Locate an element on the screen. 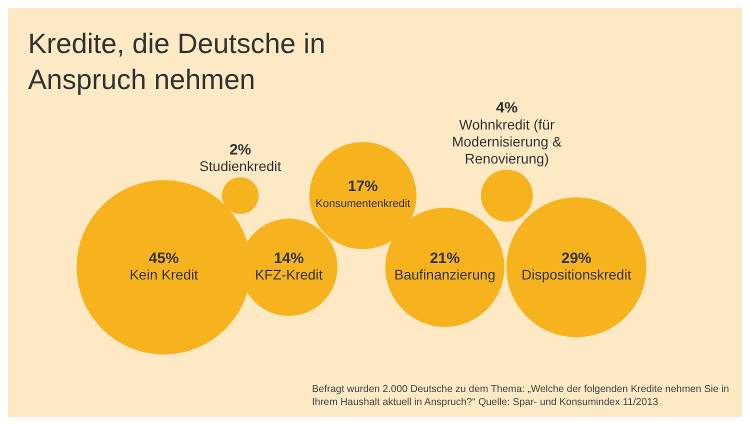 This screenshot has height=425, width=750. data-label: 29% is located at coordinates (576, 258).